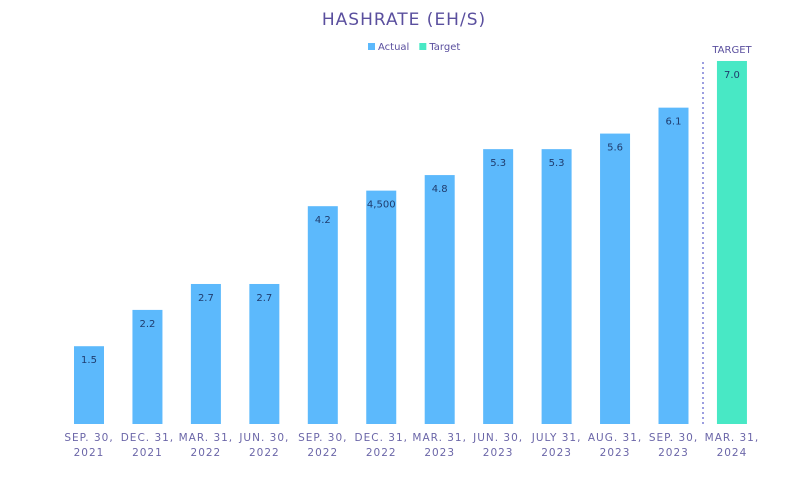 This screenshot has height=478, width=807. Describe the element at coordinates (264, 445) in the screenshot. I see `x-tick-label: JUN. 30, 2022` at that location.